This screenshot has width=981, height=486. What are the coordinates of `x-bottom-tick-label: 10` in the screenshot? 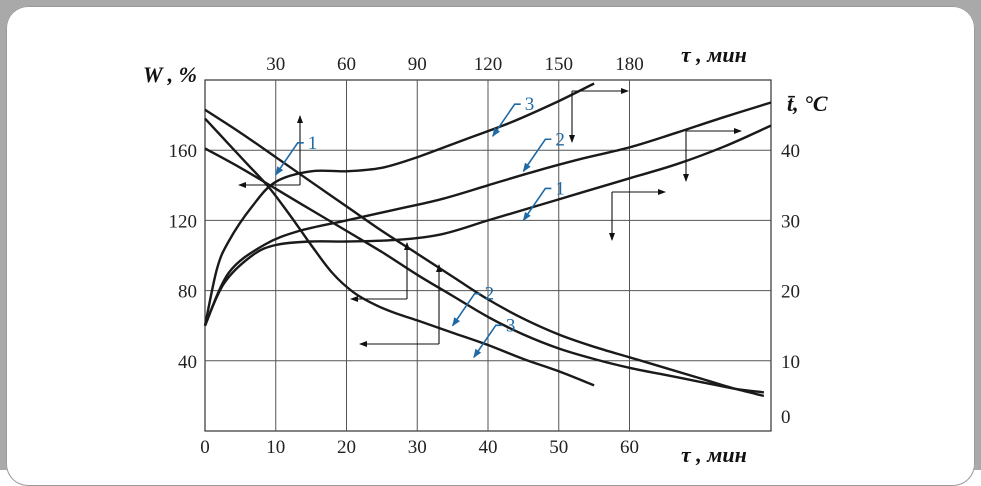 It's located at (275, 447).